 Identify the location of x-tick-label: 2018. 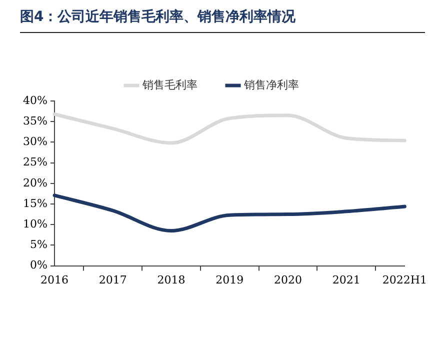
(171, 279).